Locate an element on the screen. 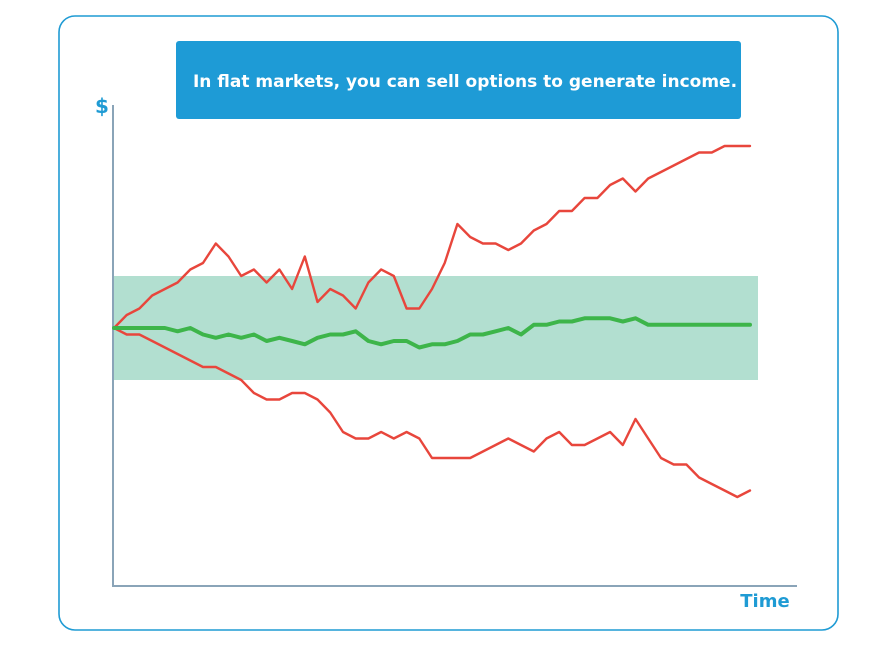 The image size is (884, 657). flat-range-band is located at coordinates (436, 328).